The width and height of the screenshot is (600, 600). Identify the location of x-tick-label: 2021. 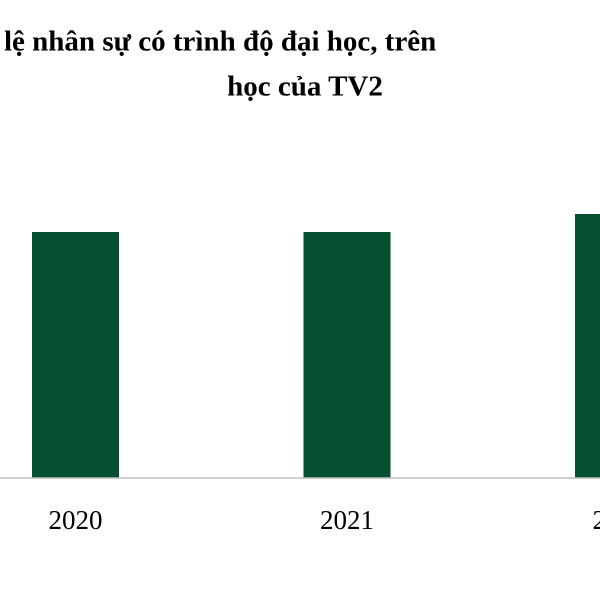
(347, 520).